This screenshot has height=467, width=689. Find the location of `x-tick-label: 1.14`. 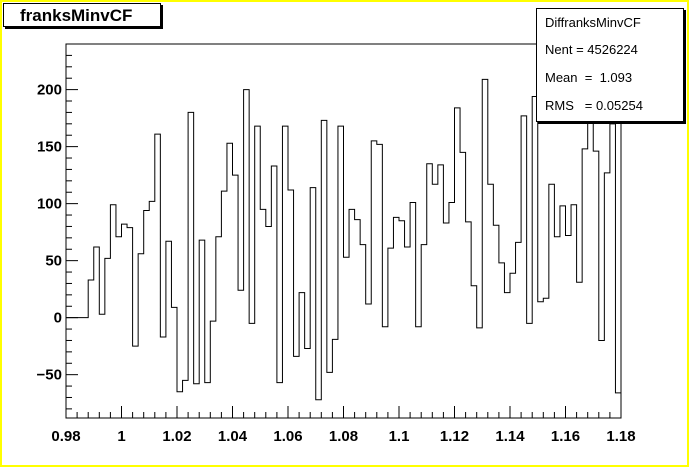

x-tick-label: 1.14 is located at coordinates (510, 436).